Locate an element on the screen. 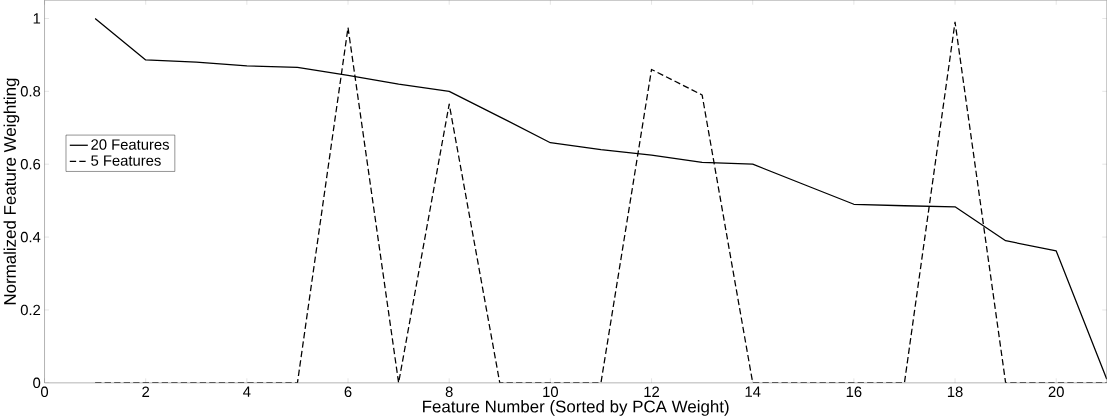 The height and width of the screenshot is (419, 1107). x-tick-label: 2 is located at coordinates (146, 391).